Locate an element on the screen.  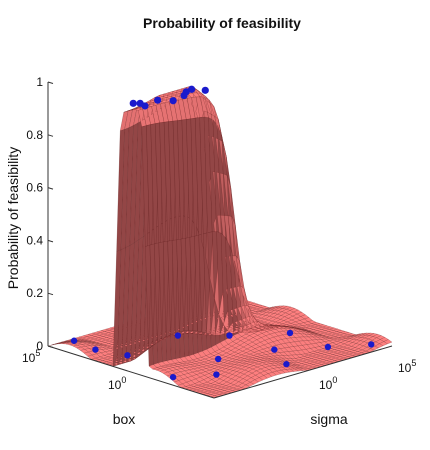
y-tick-label: 10⁰ is located at coordinates (328, 383).